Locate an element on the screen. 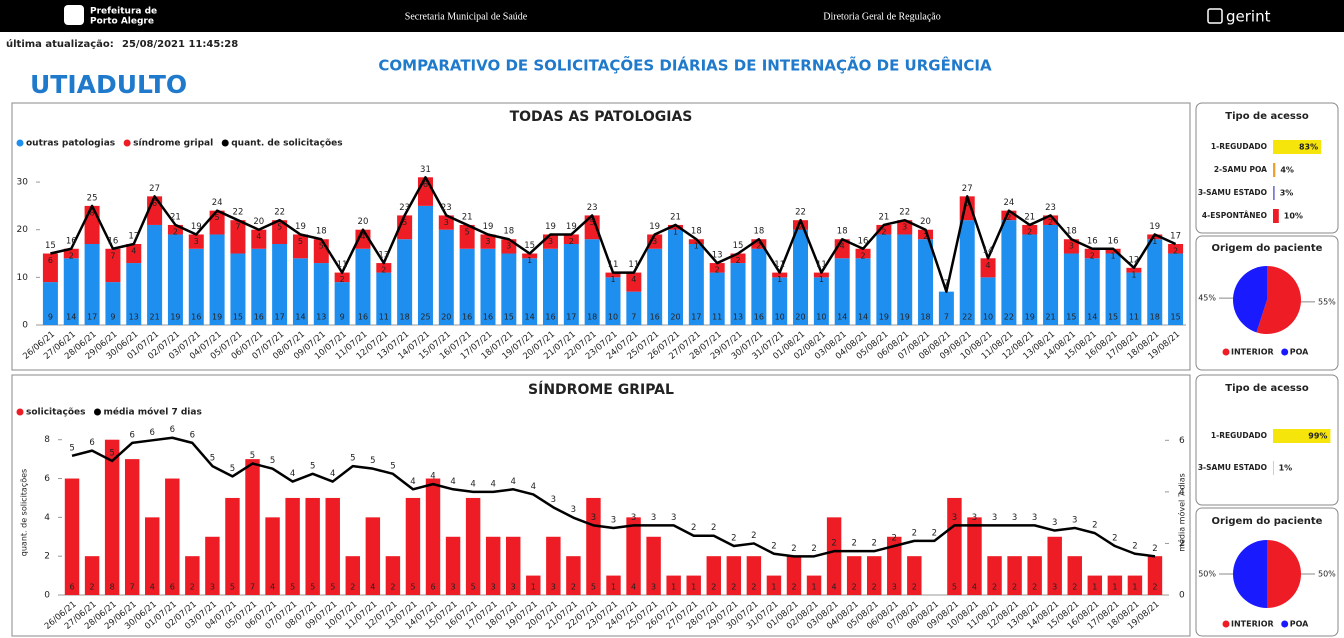  header-text: Secretaria Municipal de Saúde is located at coordinates (466, 16).